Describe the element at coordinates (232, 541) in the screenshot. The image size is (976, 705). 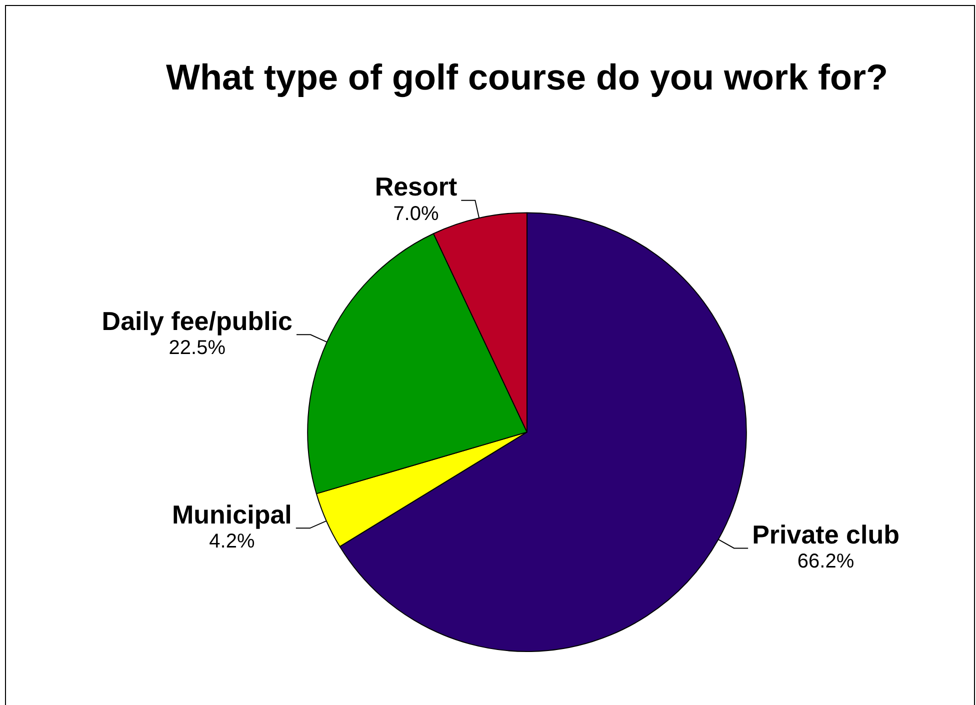
I see `data-label: 4.2%` at that location.